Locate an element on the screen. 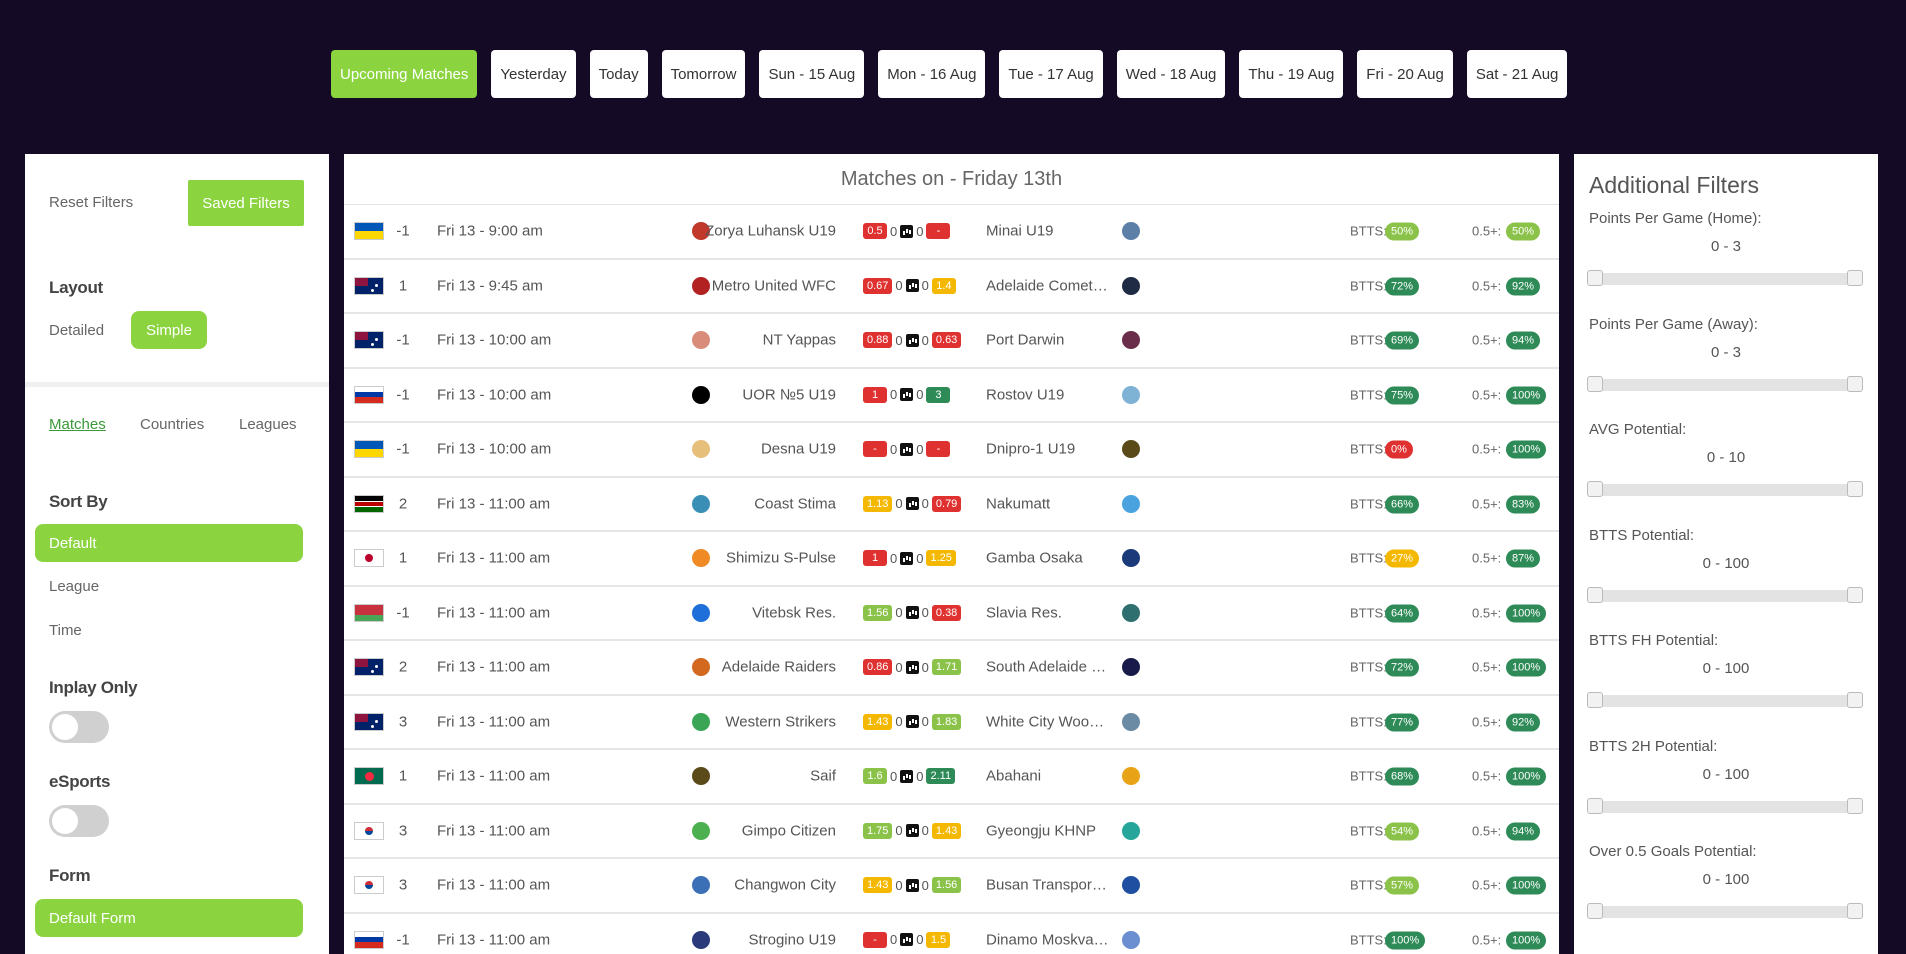 This screenshot has width=1906, height=954. date-tab: Yesterday is located at coordinates (533, 74).